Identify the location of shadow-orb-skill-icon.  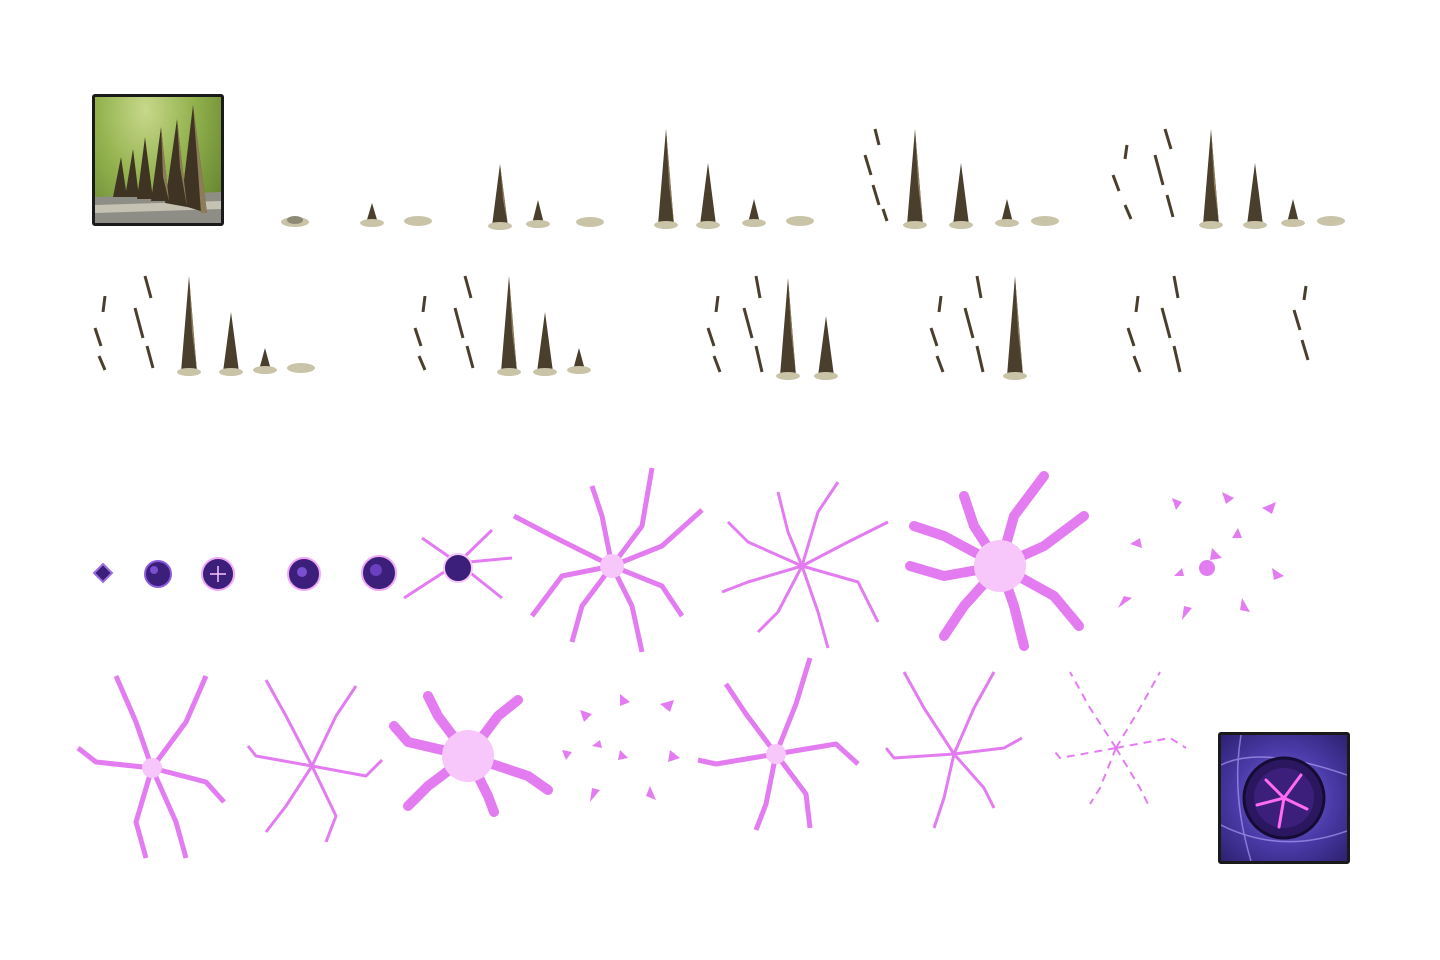
(1284, 798).